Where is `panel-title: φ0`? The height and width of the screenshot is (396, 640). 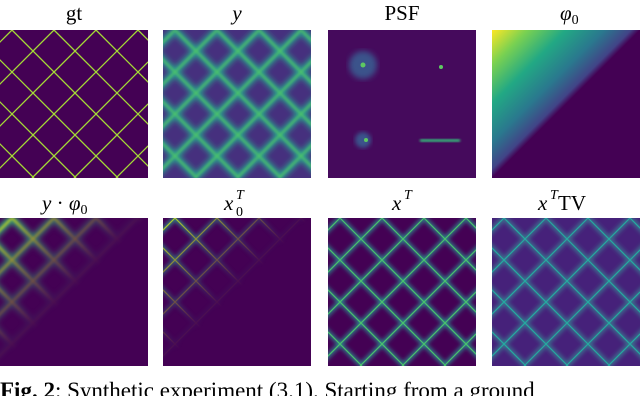
panel-title: φ0 is located at coordinates (569, 14).